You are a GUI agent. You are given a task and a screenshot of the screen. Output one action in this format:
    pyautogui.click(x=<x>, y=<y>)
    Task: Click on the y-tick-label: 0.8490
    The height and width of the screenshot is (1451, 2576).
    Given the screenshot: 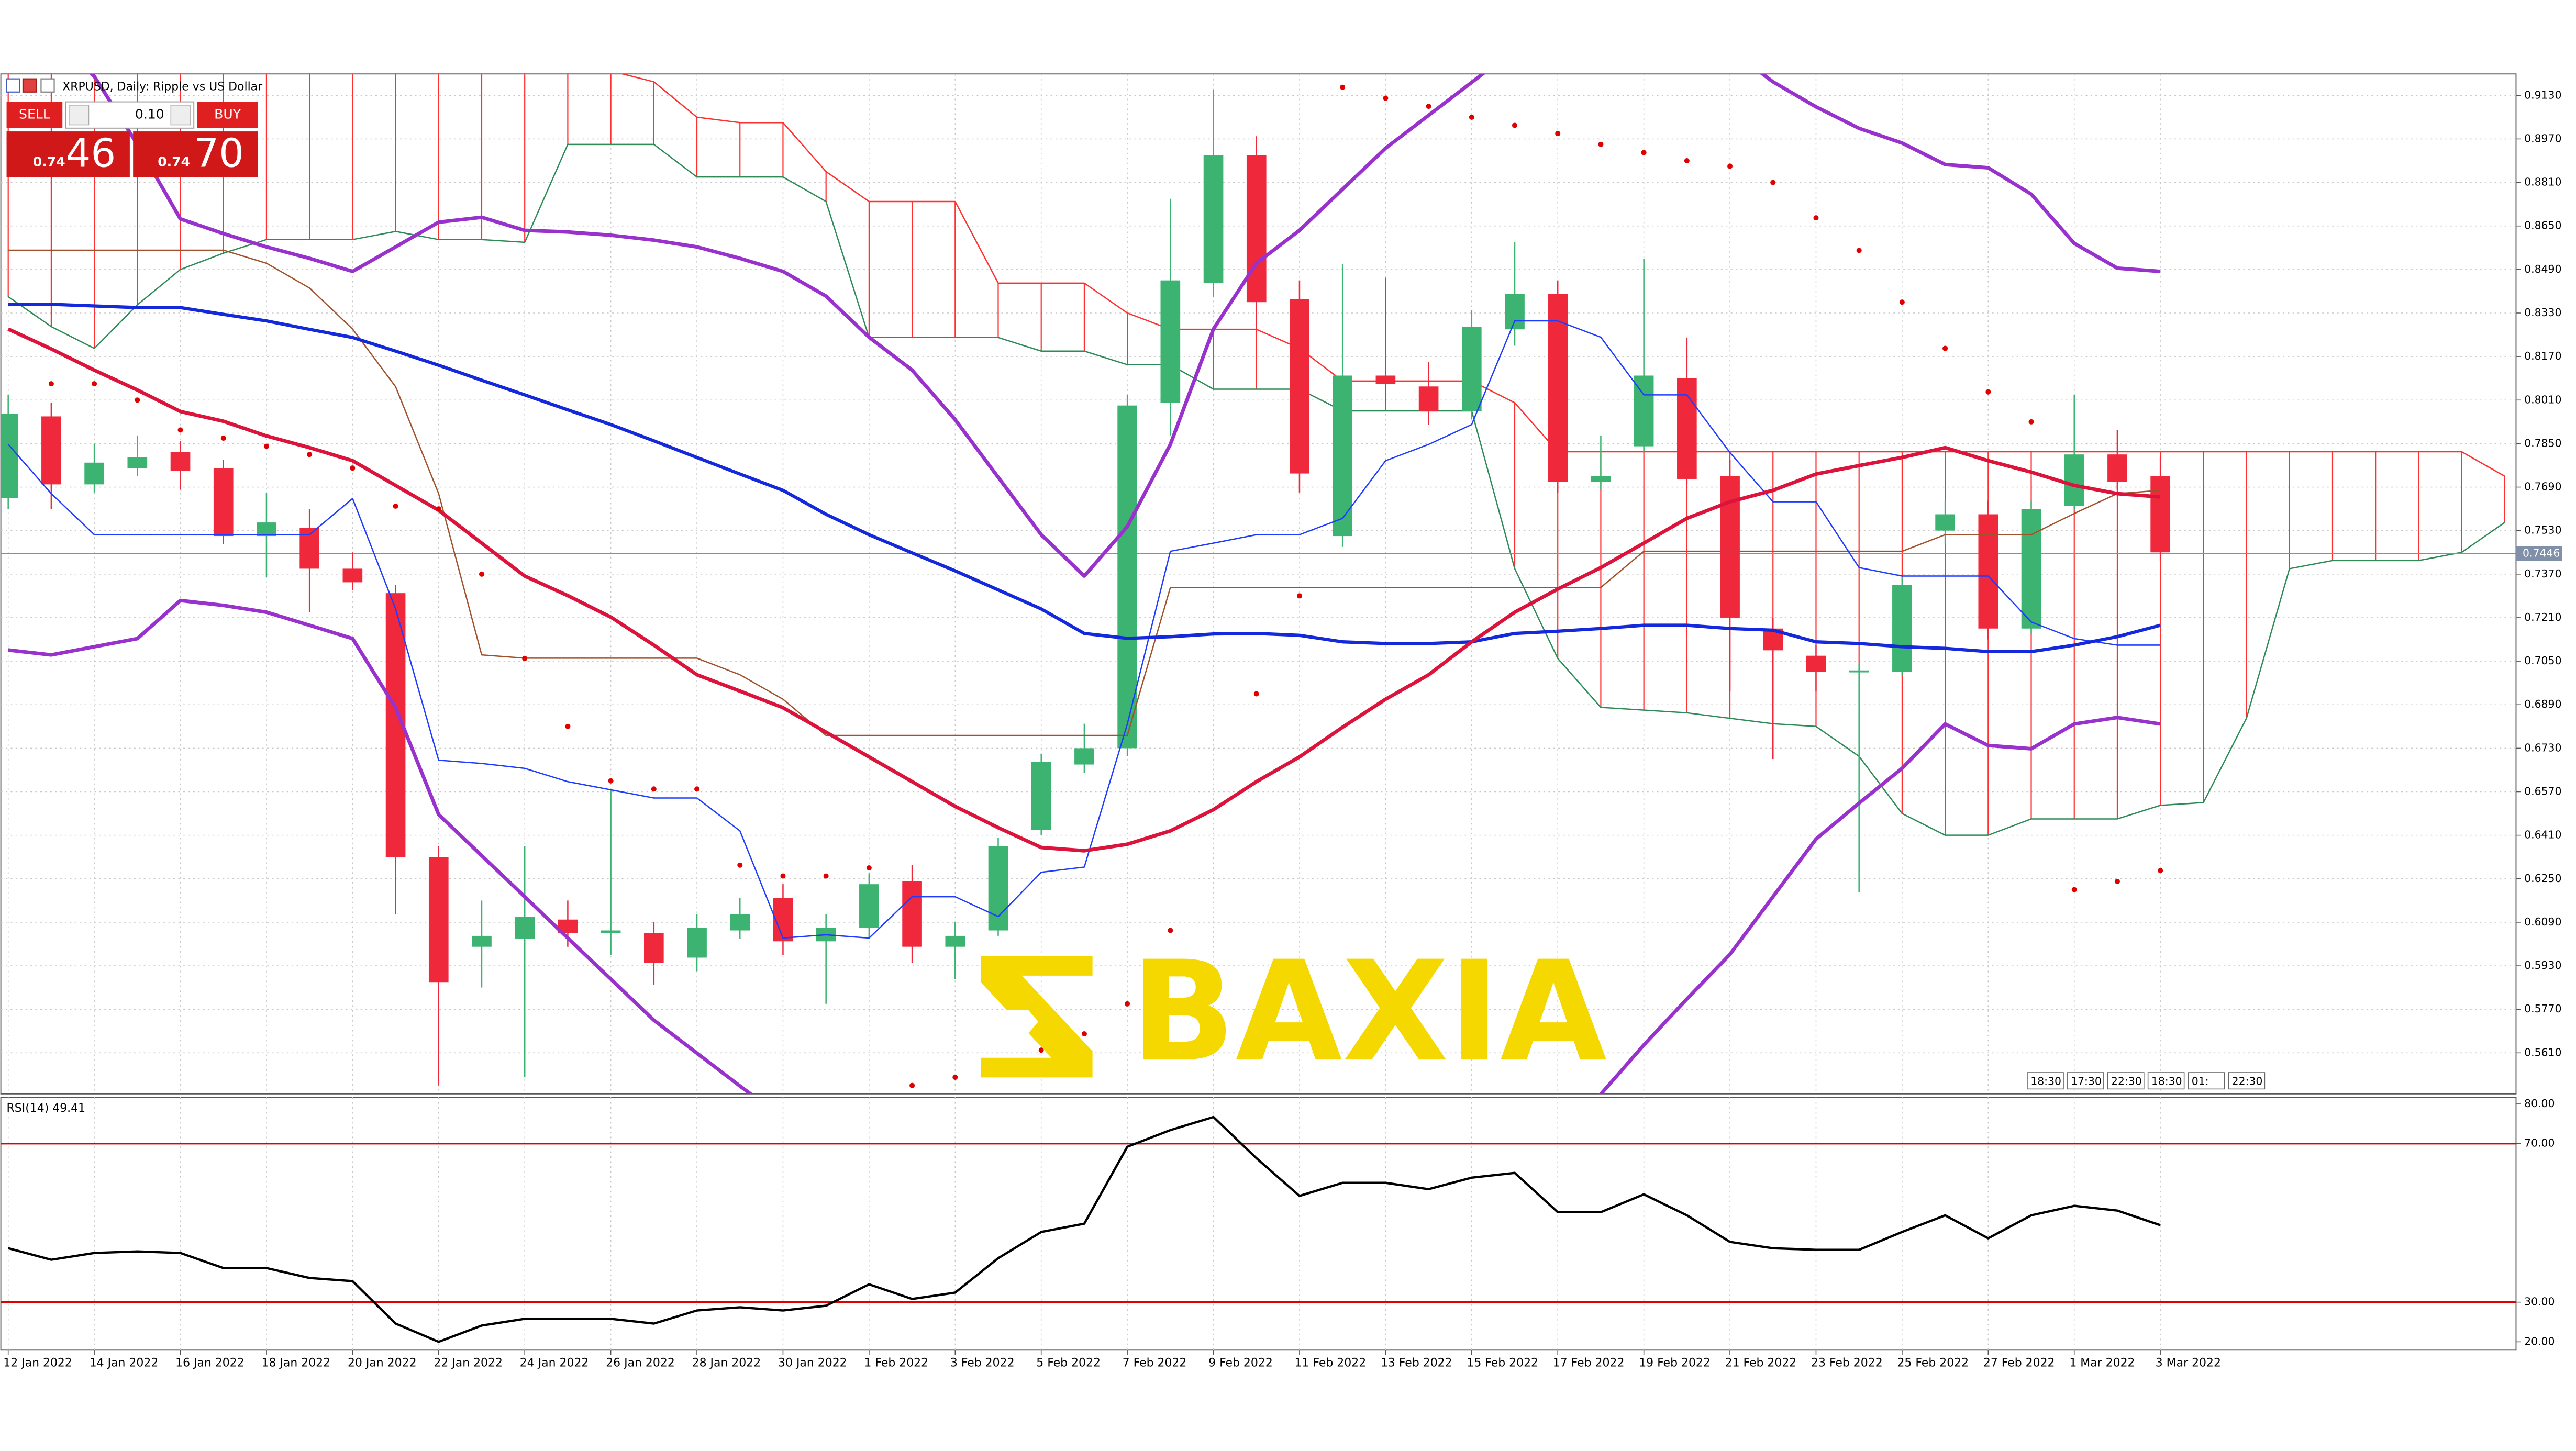 What is the action you would take?
    pyautogui.click(x=2542, y=269)
    